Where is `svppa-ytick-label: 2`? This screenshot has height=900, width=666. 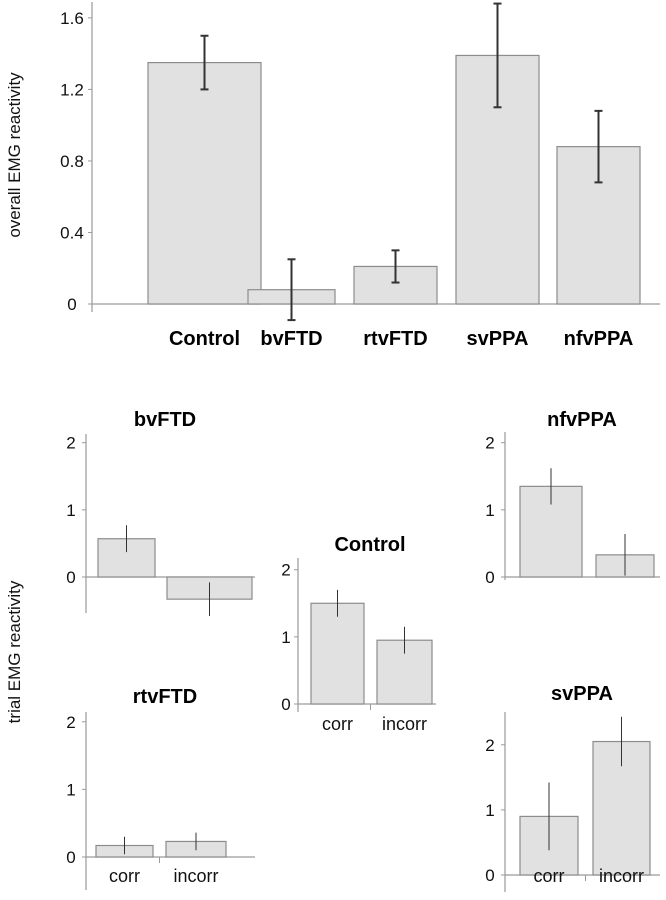
svppa-ytick-label: 2 is located at coordinates (489, 745).